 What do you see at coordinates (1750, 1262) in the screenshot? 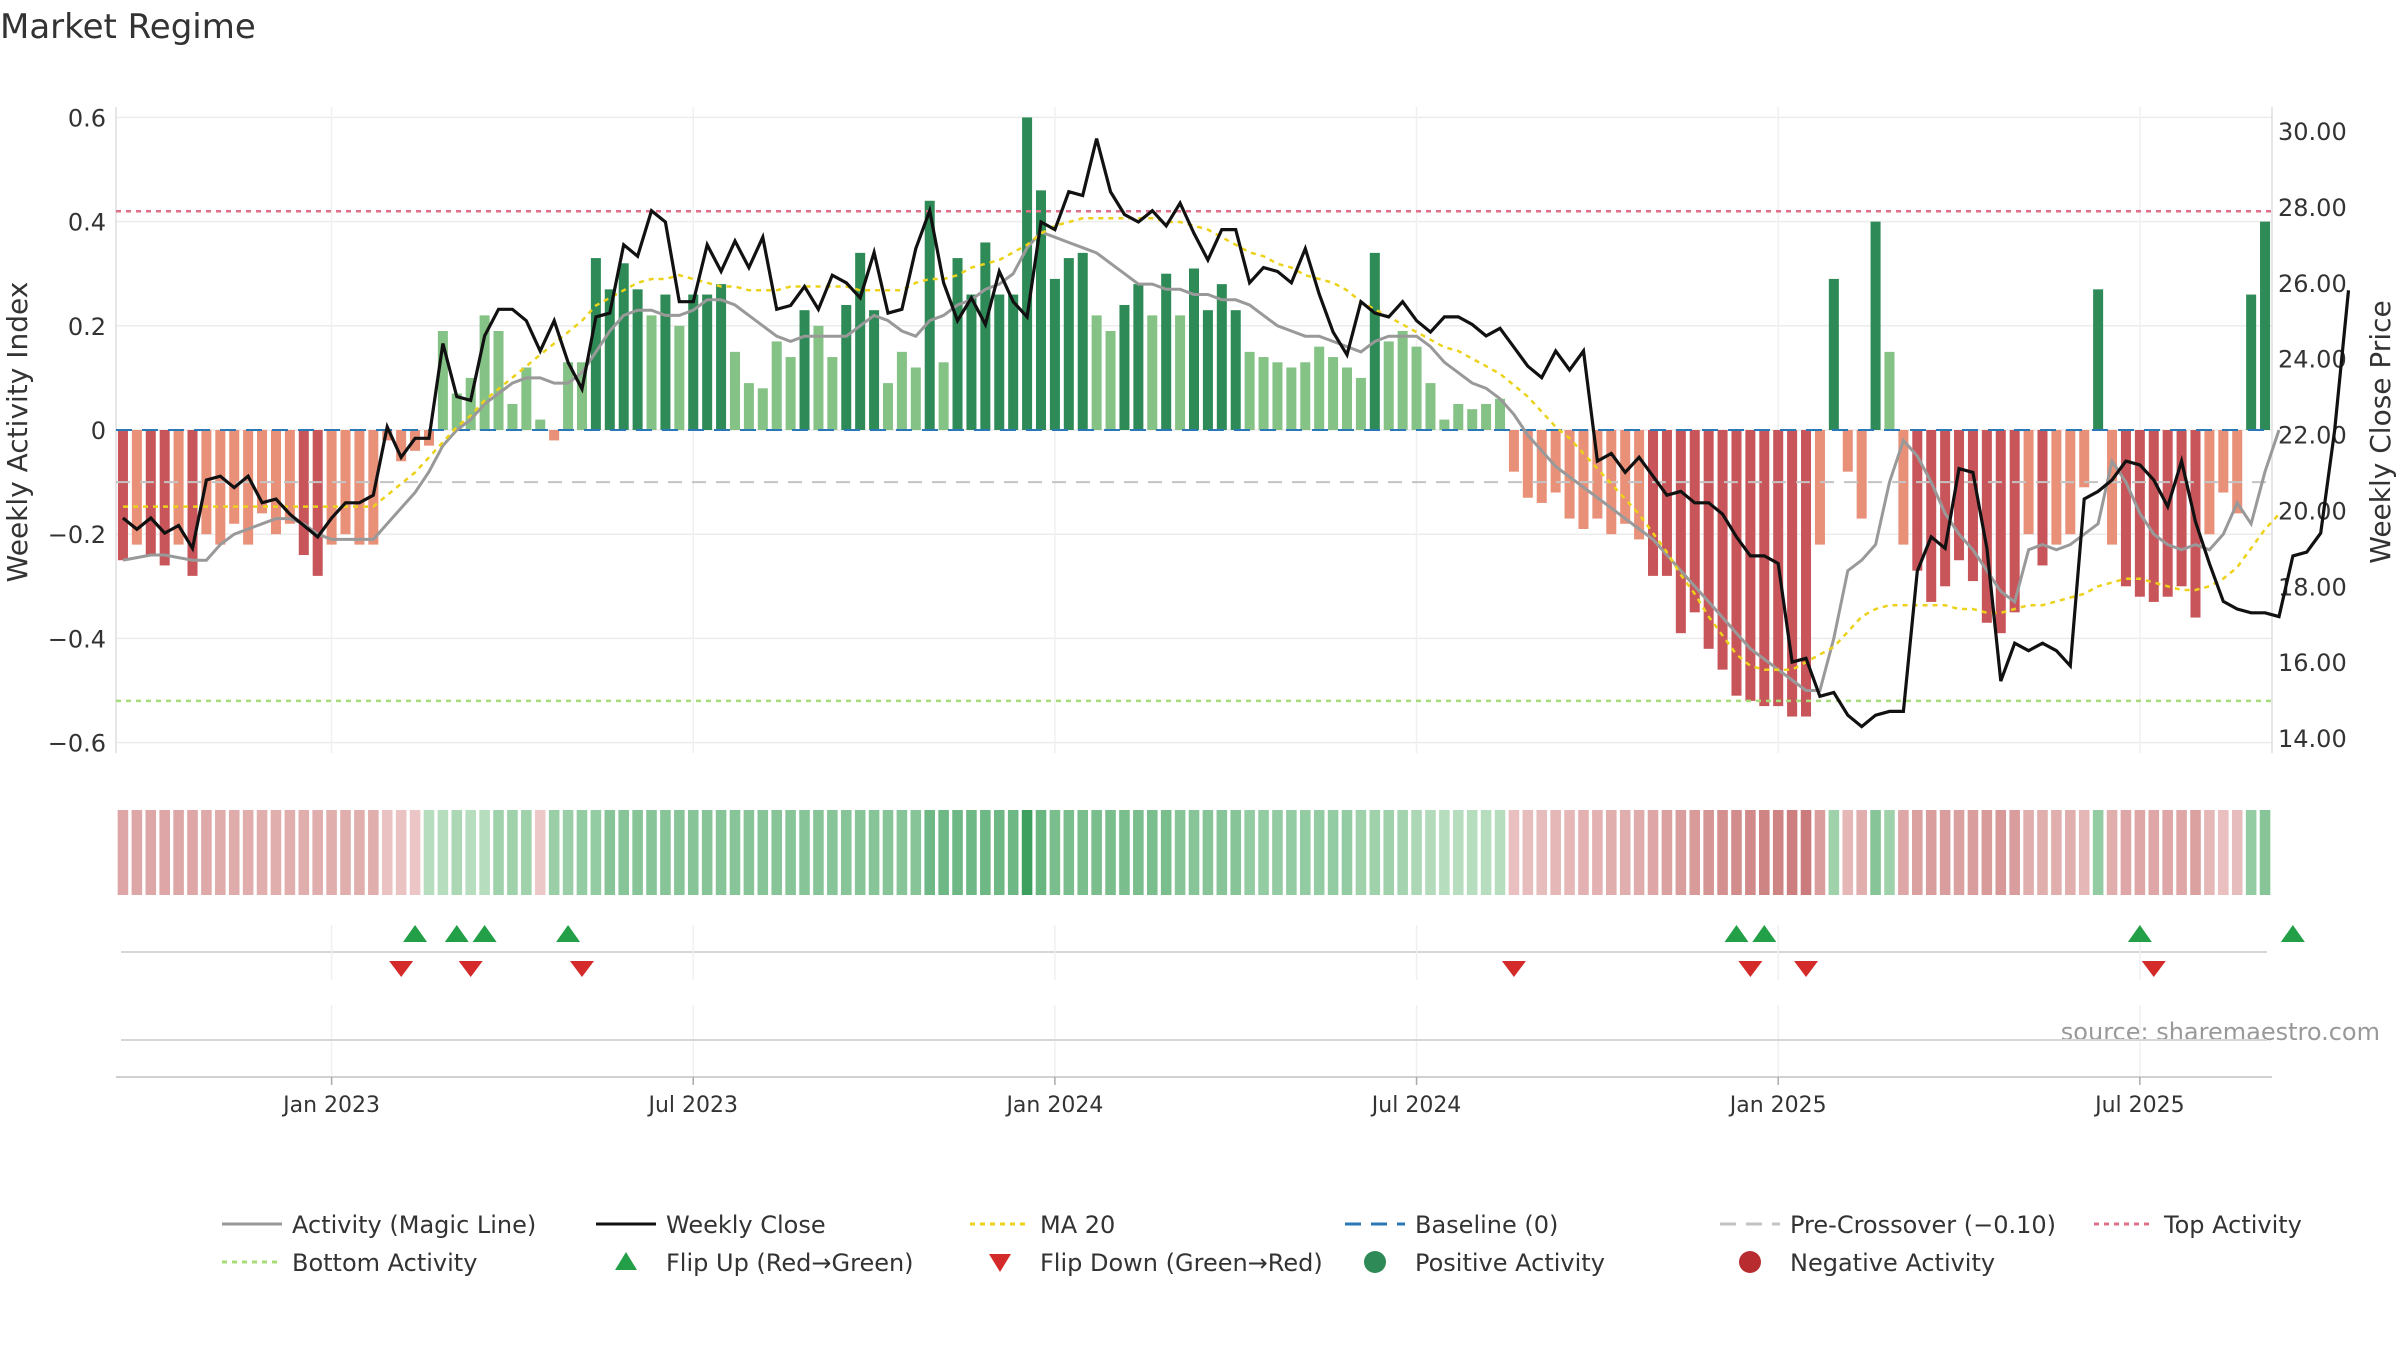
I see `legend-swatch` at bounding box center [1750, 1262].